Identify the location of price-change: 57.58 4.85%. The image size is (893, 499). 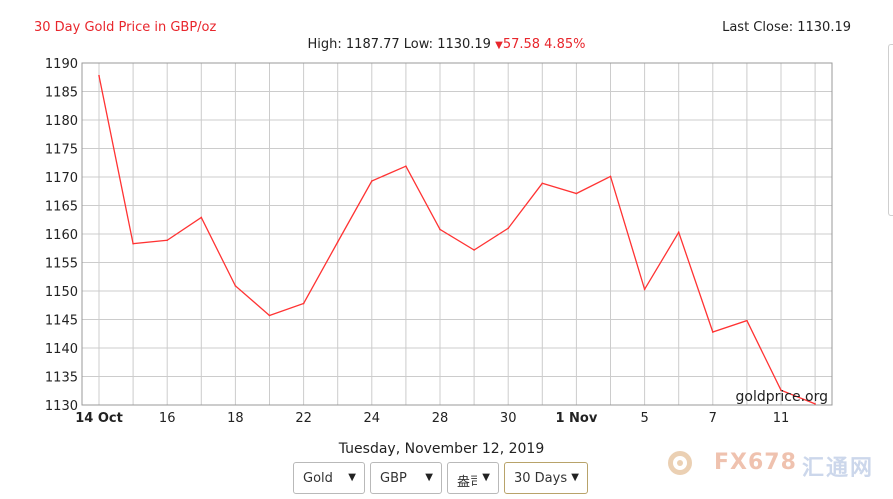
(544, 44).